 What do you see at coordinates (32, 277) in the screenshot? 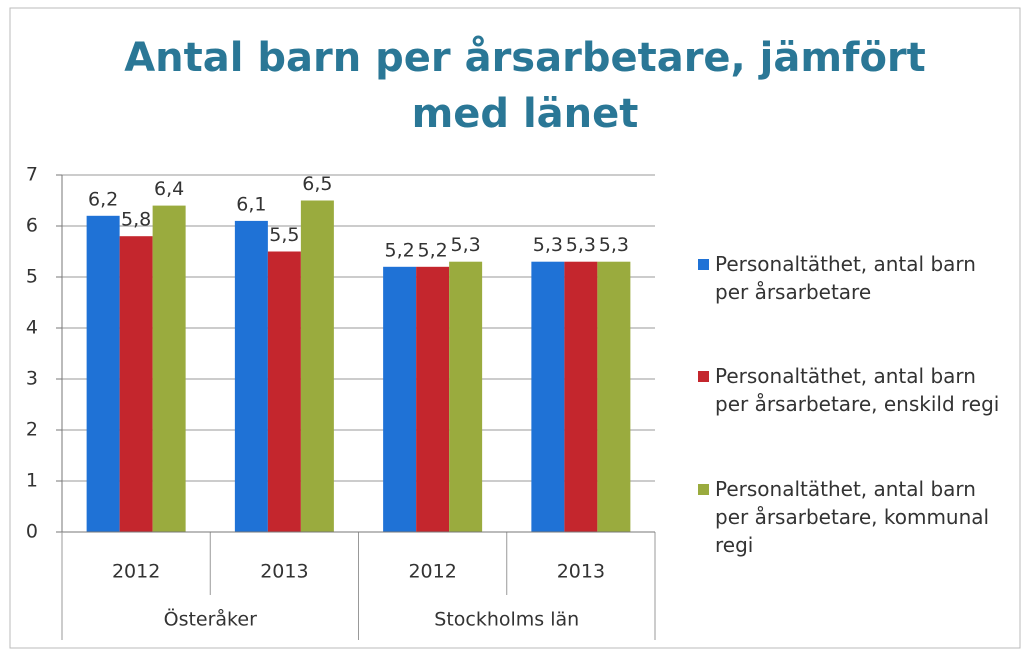
I see `y-tick-label: 5` at bounding box center [32, 277].